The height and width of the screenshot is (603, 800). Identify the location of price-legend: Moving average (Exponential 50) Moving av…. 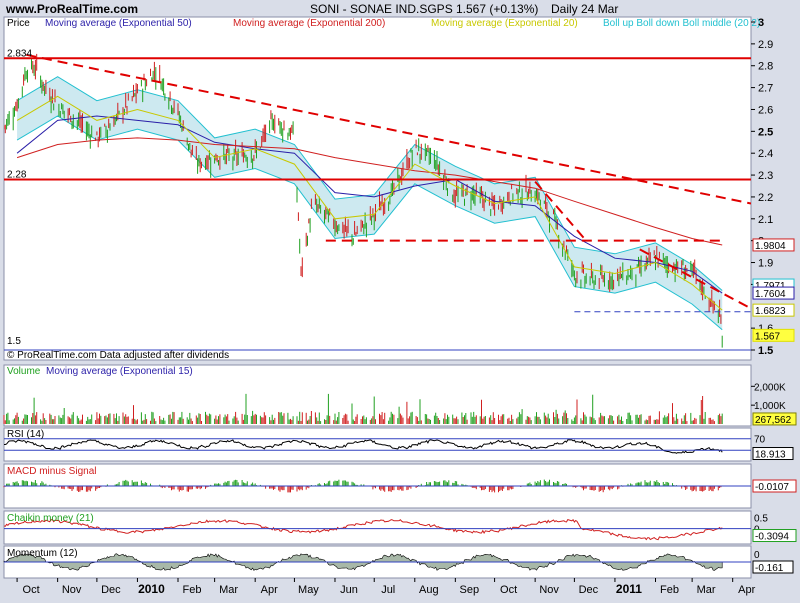
(402, 23).